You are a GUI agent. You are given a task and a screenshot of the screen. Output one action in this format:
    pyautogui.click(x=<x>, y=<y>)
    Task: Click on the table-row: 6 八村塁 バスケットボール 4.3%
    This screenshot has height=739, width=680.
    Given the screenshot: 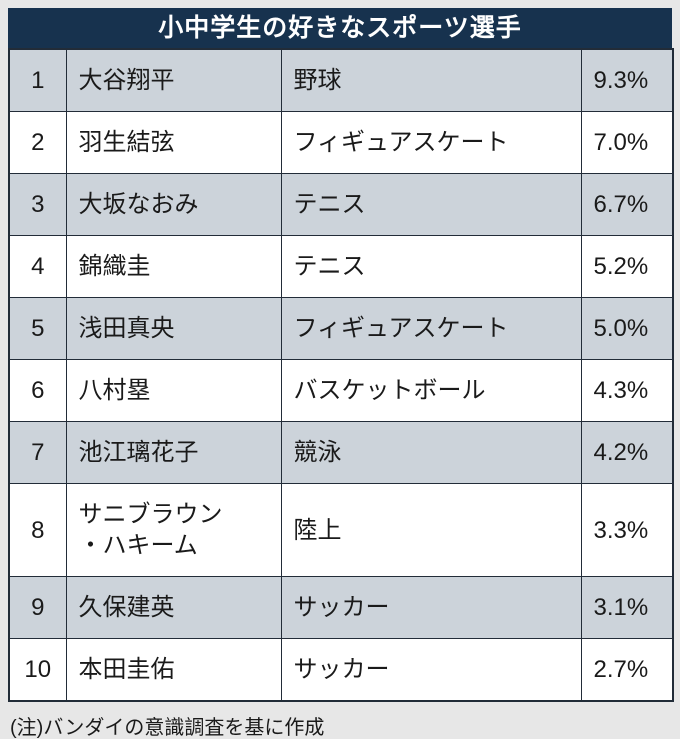 What is the action you would take?
    pyautogui.click(x=341, y=390)
    